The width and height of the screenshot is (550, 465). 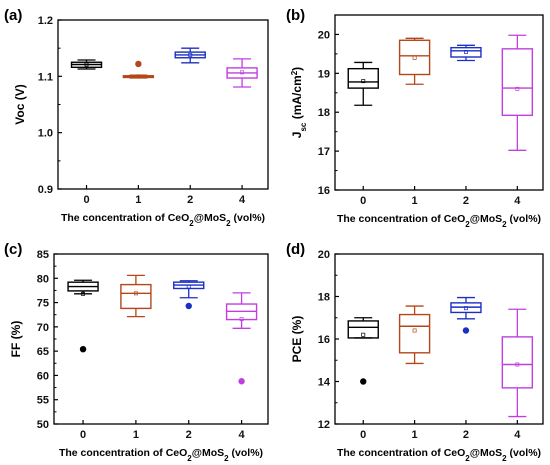 I want to click on y-tick-label: 70, so click(x=43, y=328).